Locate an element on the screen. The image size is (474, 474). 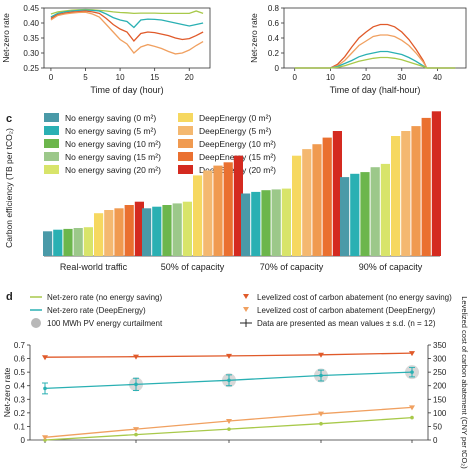
panel-c-ylabel: Carbon efficiency (TB per tCO₂) is located at coordinates (9, 188).